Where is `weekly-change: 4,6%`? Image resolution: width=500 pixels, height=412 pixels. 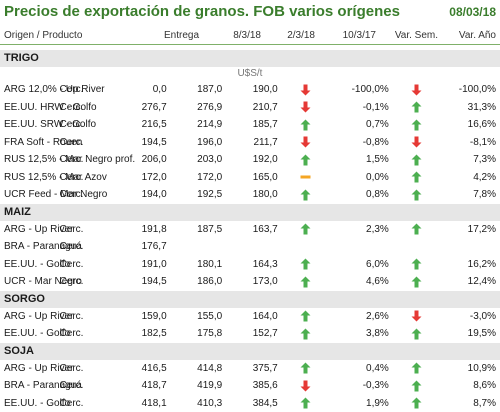 weekly-change: 4,6% is located at coordinates (361, 282).